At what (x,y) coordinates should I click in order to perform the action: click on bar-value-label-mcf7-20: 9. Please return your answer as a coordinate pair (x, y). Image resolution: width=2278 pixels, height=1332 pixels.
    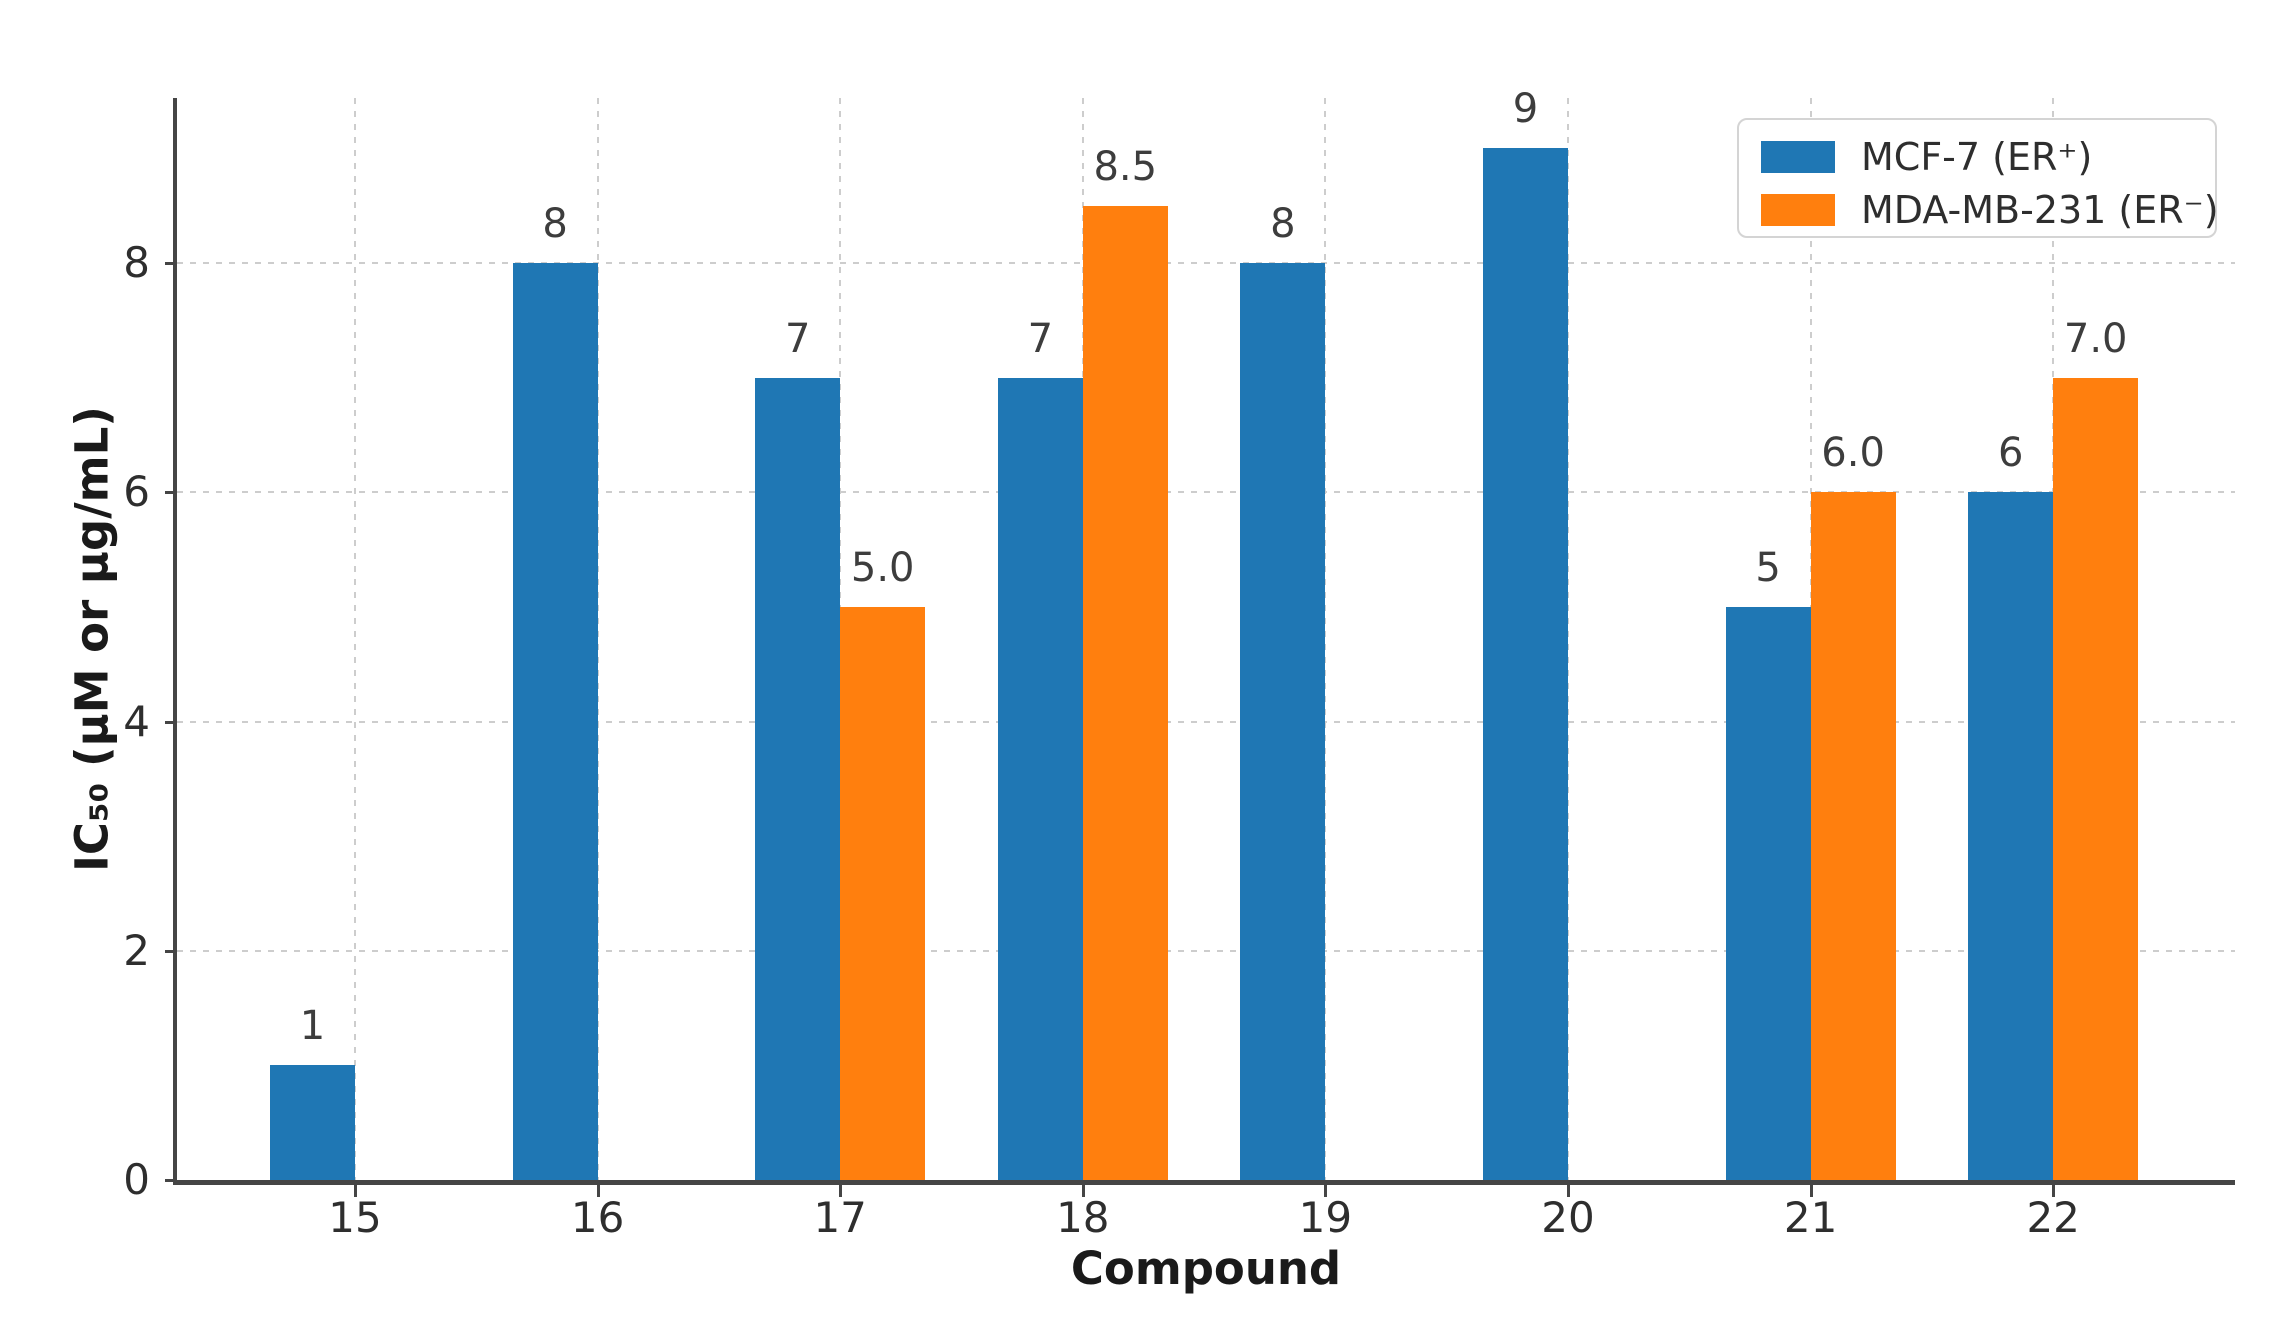
    Looking at the image, I should click on (1525, 109).